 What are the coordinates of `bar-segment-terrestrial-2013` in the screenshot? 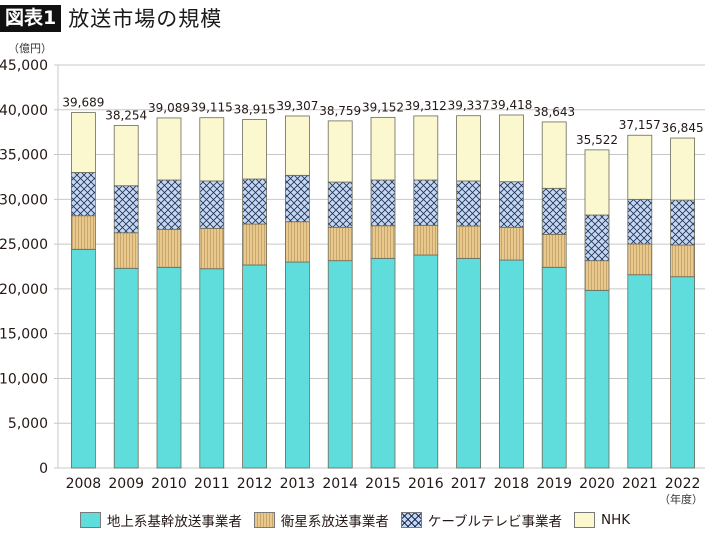 It's located at (297, 365).